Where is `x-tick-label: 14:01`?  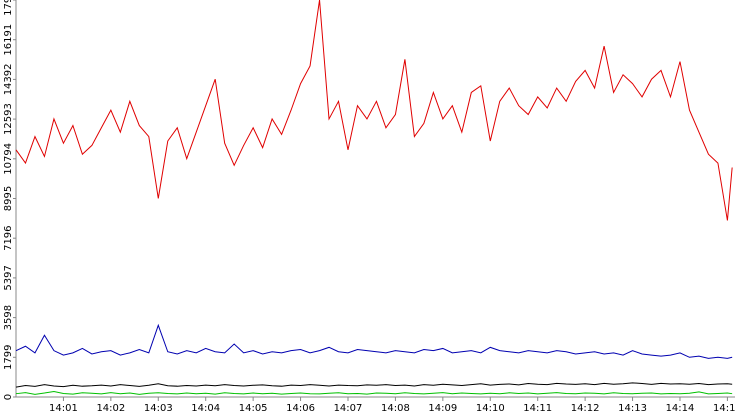 x-tick-label: 14:01 is located at coordinates (63, 408).